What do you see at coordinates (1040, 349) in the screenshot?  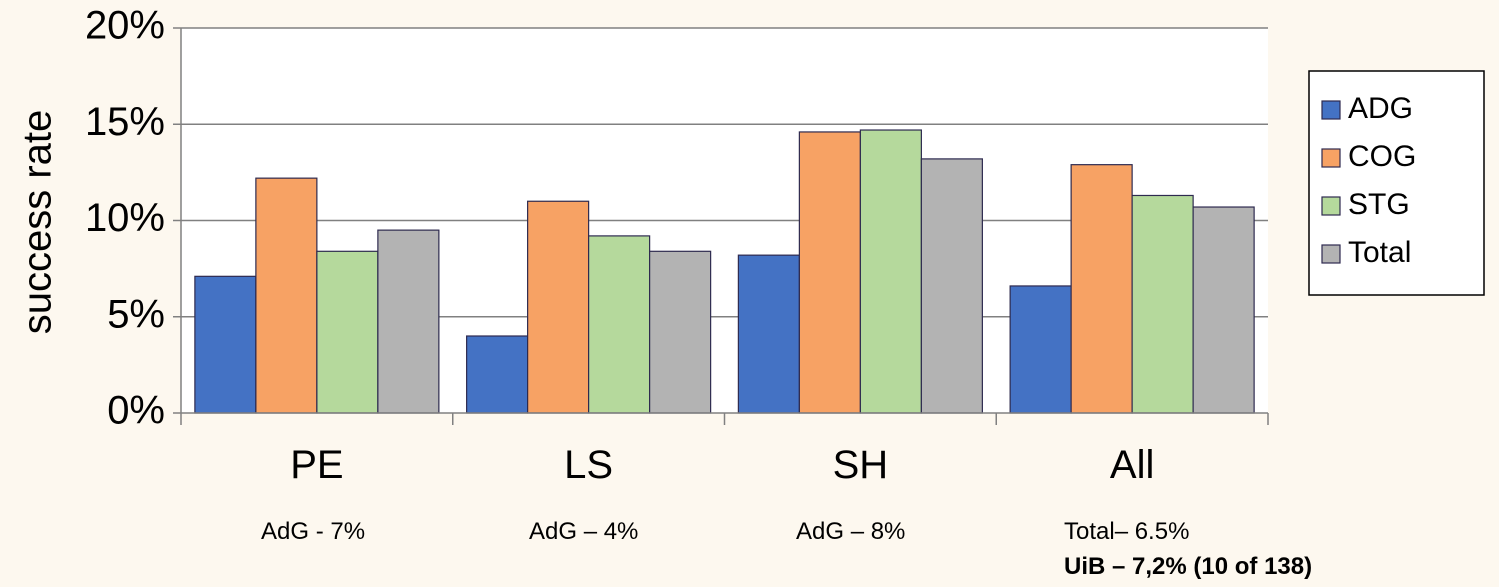 I see `bar-adg-all` at bounding box center [1040, 349].